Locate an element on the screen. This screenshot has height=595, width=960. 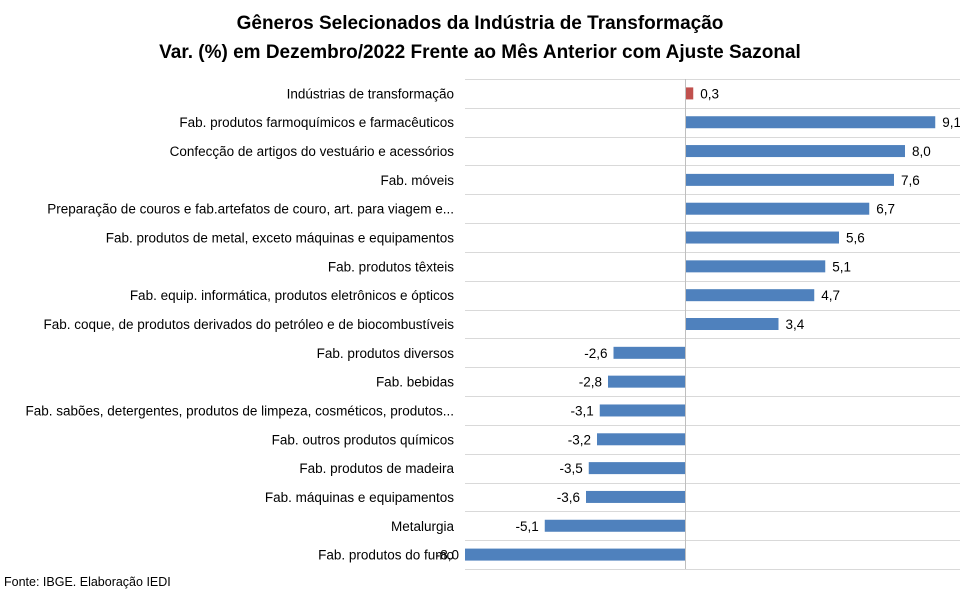
category-label: Fab. móveis is located at coordinates (417, 180).